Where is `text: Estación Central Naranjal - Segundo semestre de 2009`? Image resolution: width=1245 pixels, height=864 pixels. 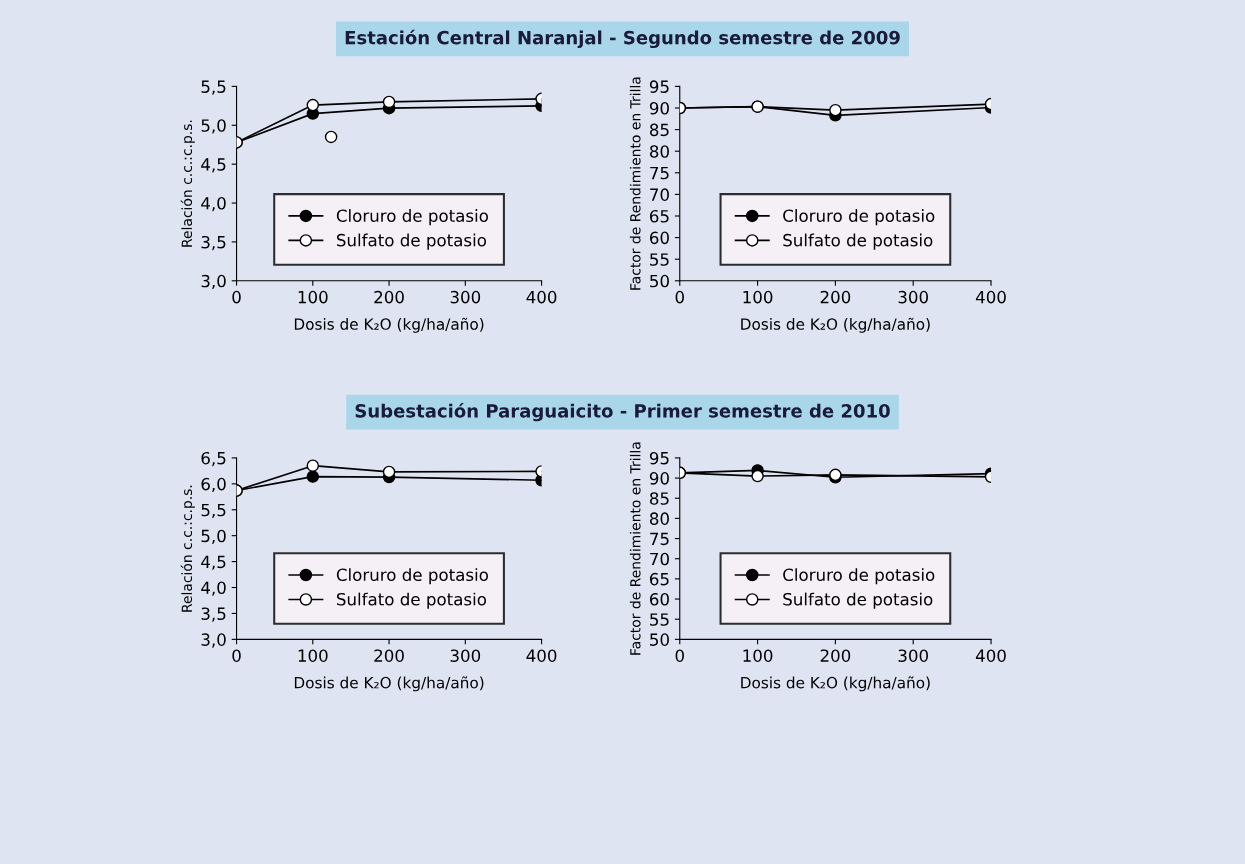 text: Estación Central Naranjal - Segundo semestre de 2009 is located at coordinates (622, 39).